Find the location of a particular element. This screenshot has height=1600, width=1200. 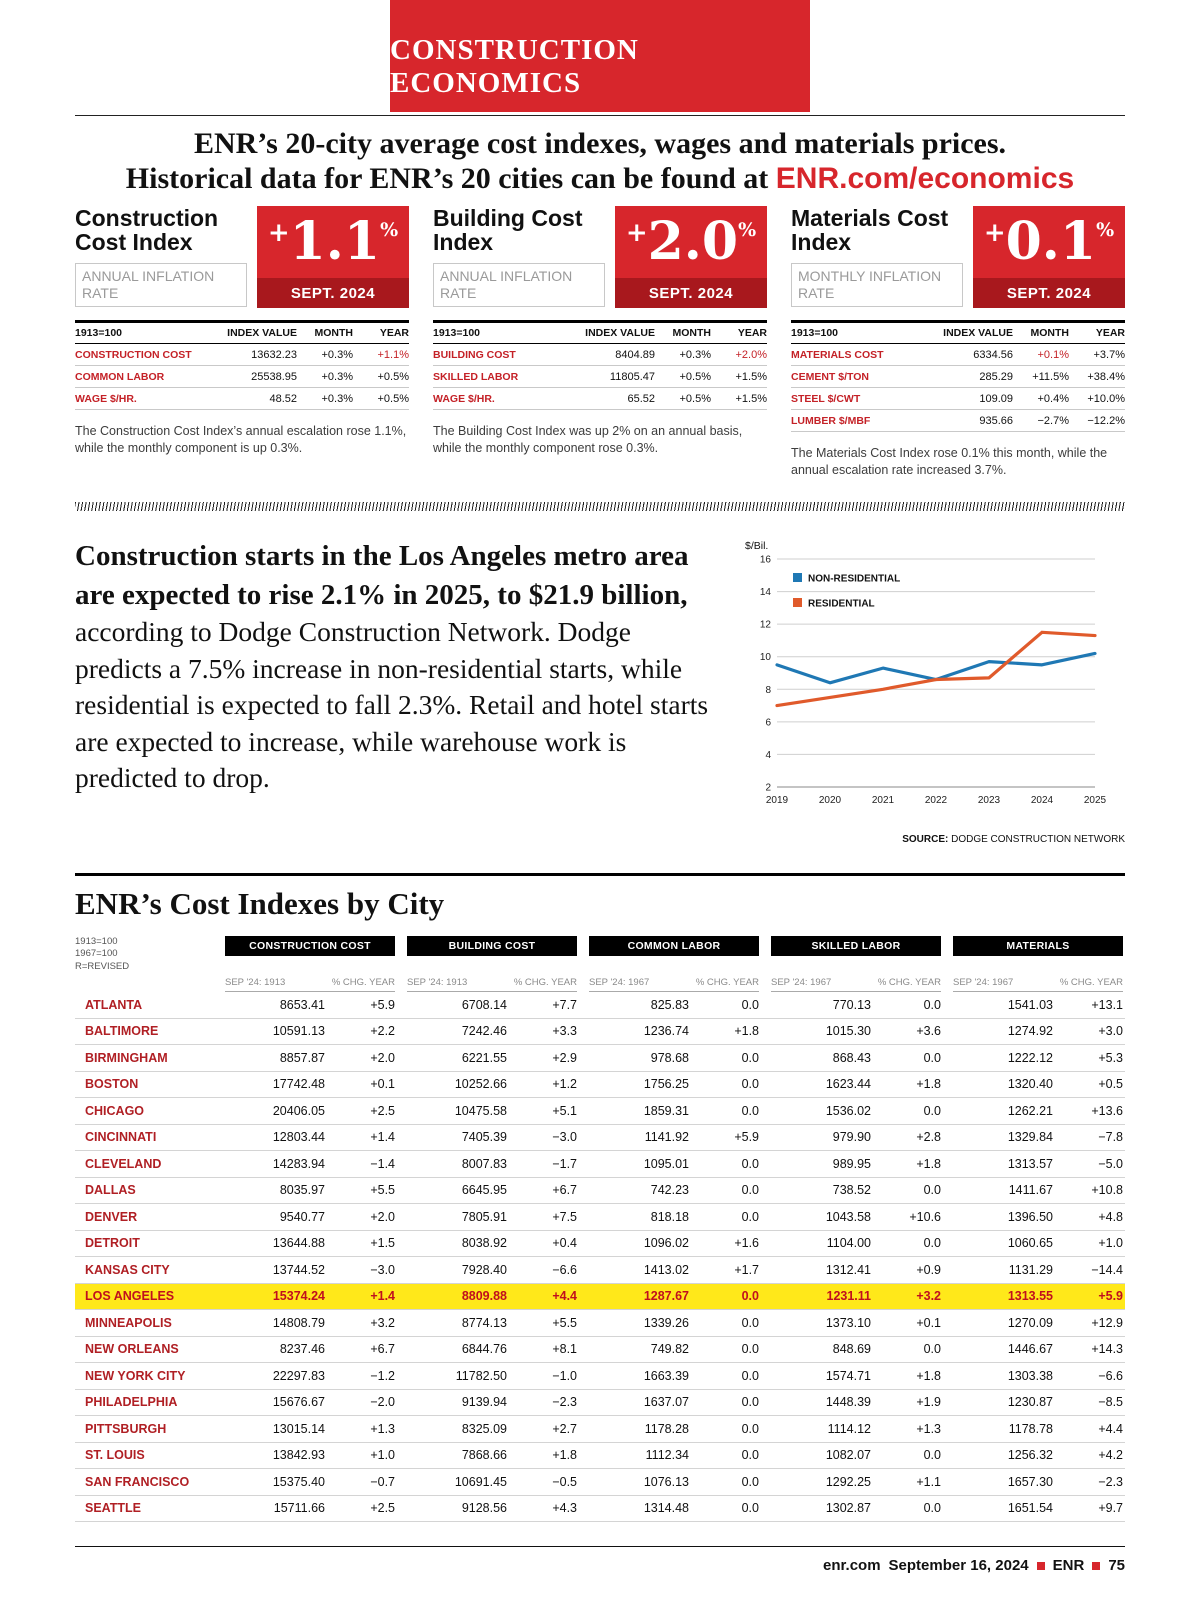

group-header-common-labor: COMMON LABOR is located at coordinates (674, 946).